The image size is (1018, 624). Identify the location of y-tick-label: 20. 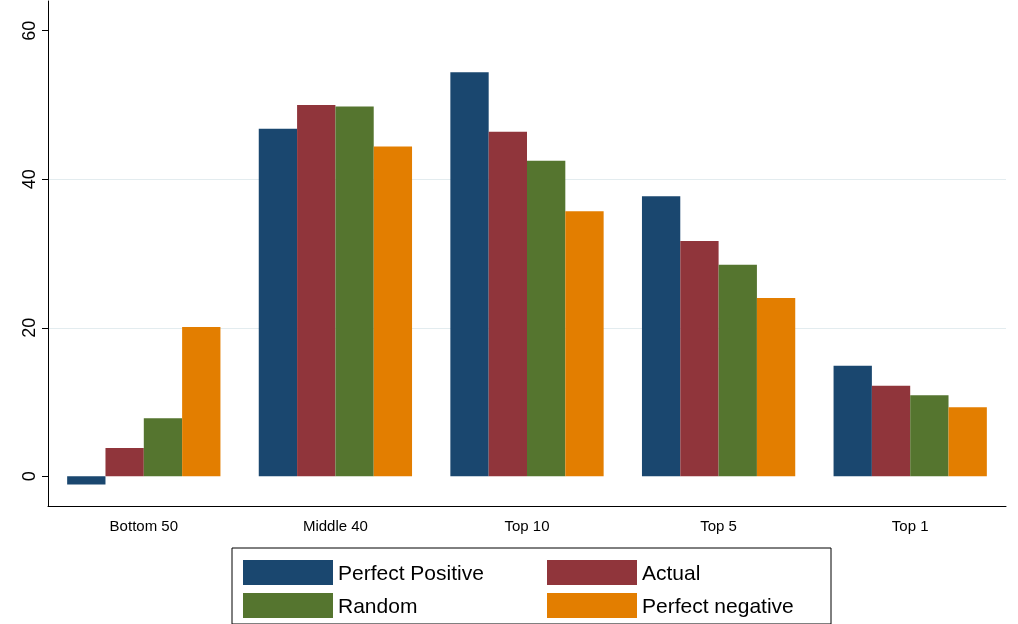
(29, 327).